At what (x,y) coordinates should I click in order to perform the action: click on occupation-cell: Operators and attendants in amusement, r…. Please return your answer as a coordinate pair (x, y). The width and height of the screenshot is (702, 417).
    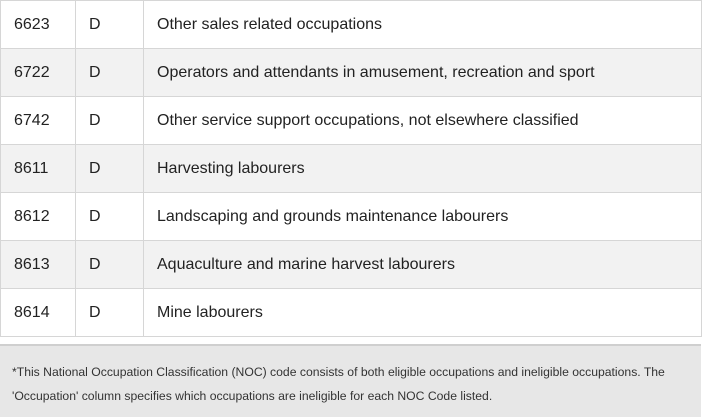
    Looking at the image, I should click on (422, 72).